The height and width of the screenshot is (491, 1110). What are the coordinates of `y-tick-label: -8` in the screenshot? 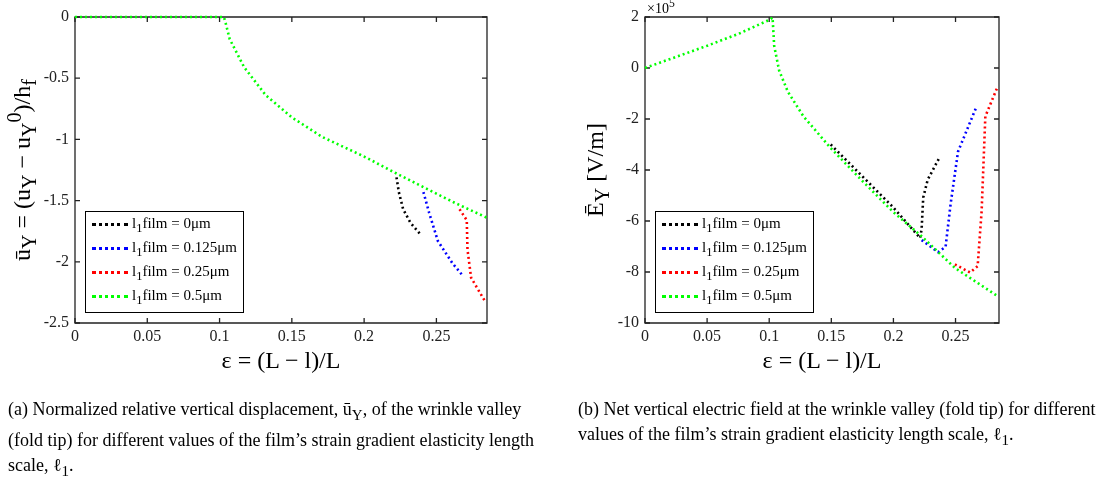 It's located at (632, 271).